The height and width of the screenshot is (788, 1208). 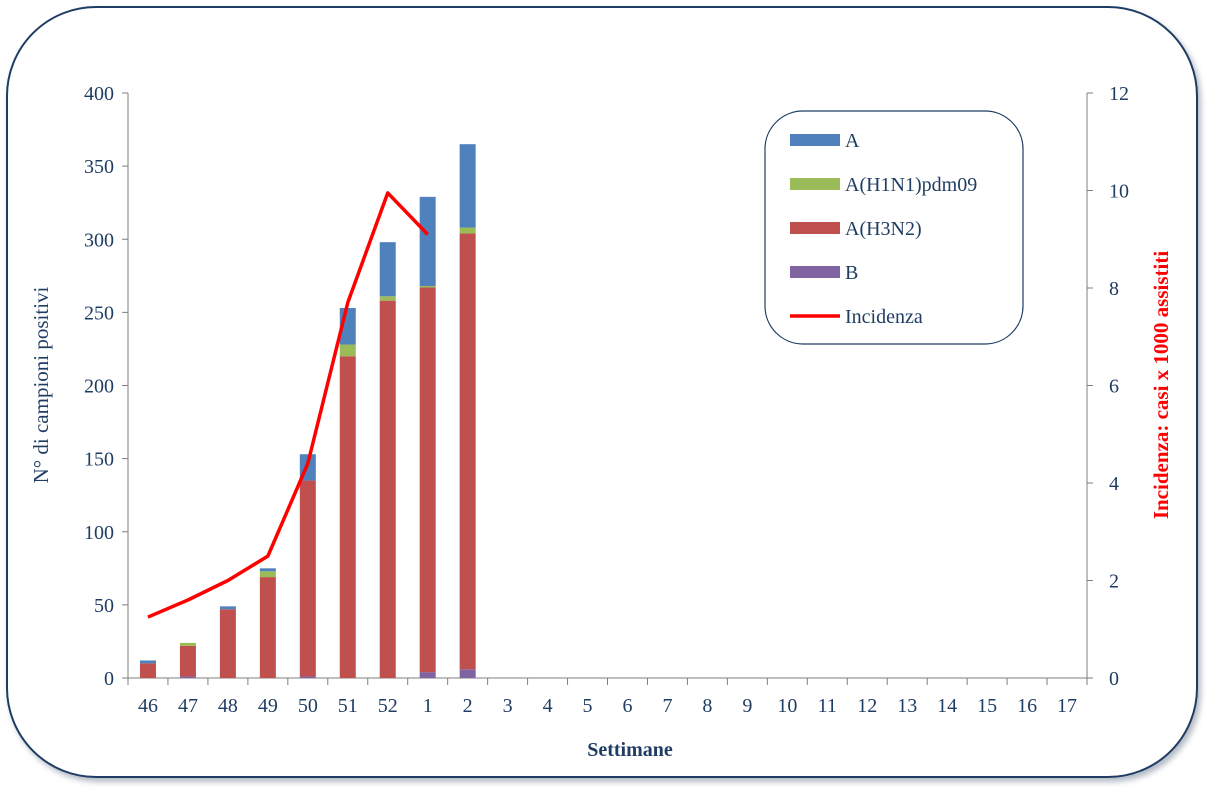 What do you see at coordinates (148, 706) in the screenshot?
I see `x-tick-label: 46` at bounding box center [148, 706].